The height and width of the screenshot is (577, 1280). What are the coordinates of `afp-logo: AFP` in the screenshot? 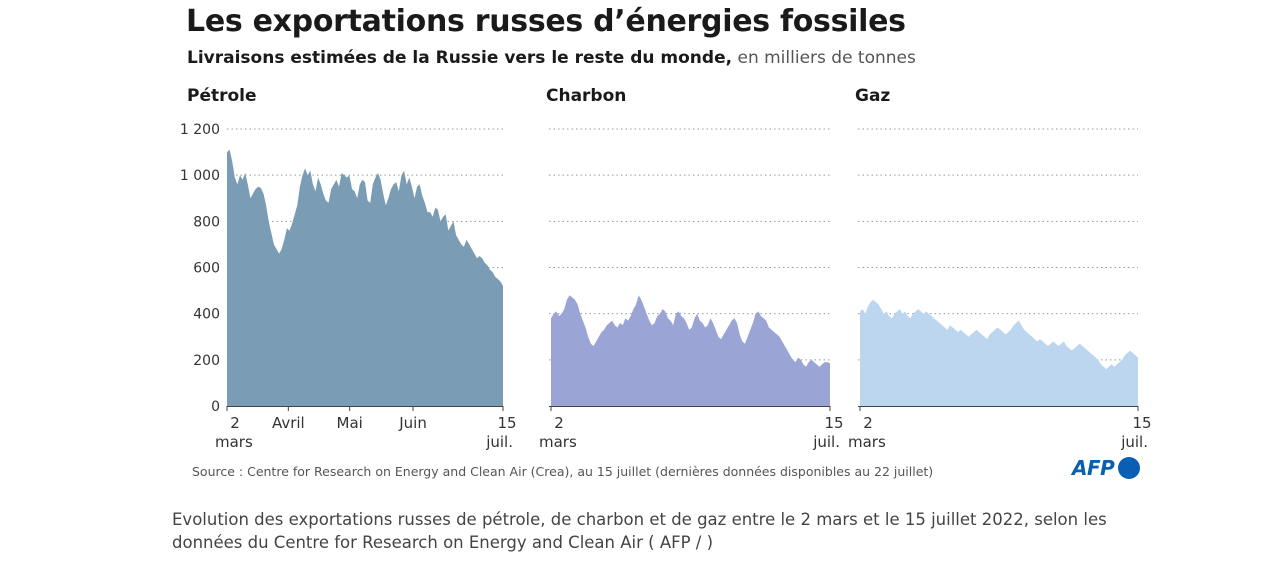 It's located at (1106, 468).